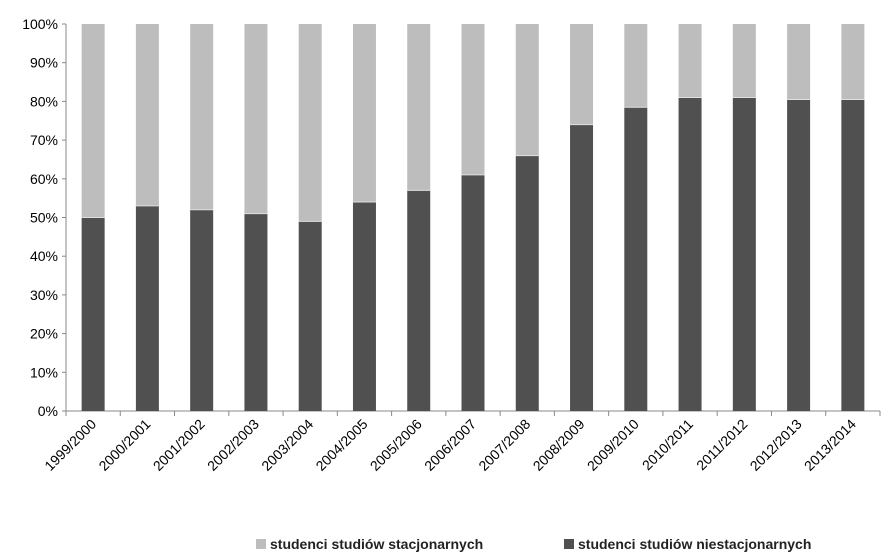 The height and width of the screenshot is (554, 885). I want to click on x-tick-label: 2012/2013, so click(776, 445).